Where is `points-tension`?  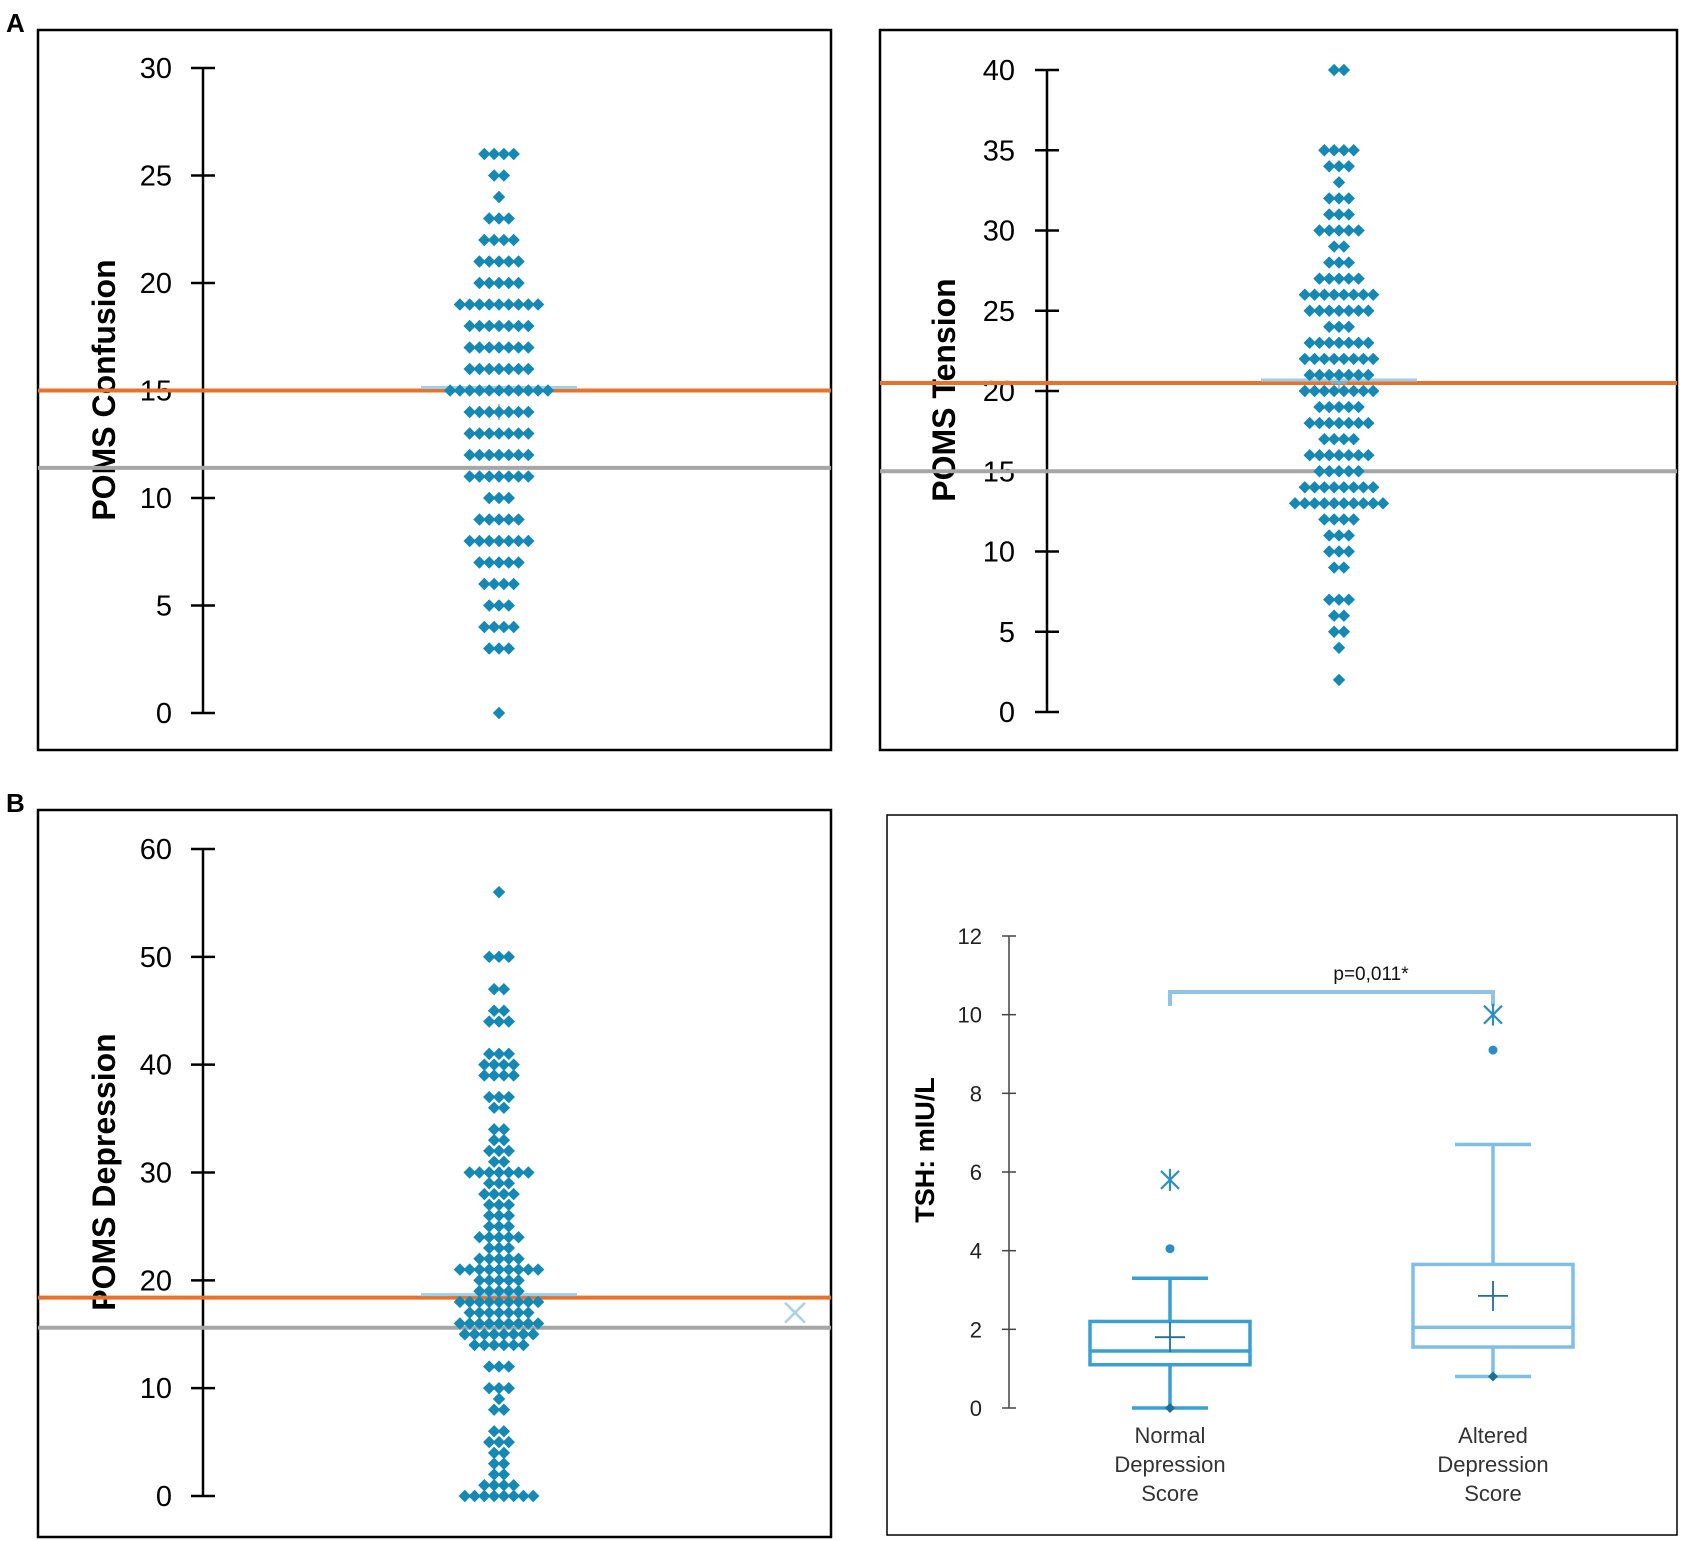
points-tension is located at coordinates (1339, 375).